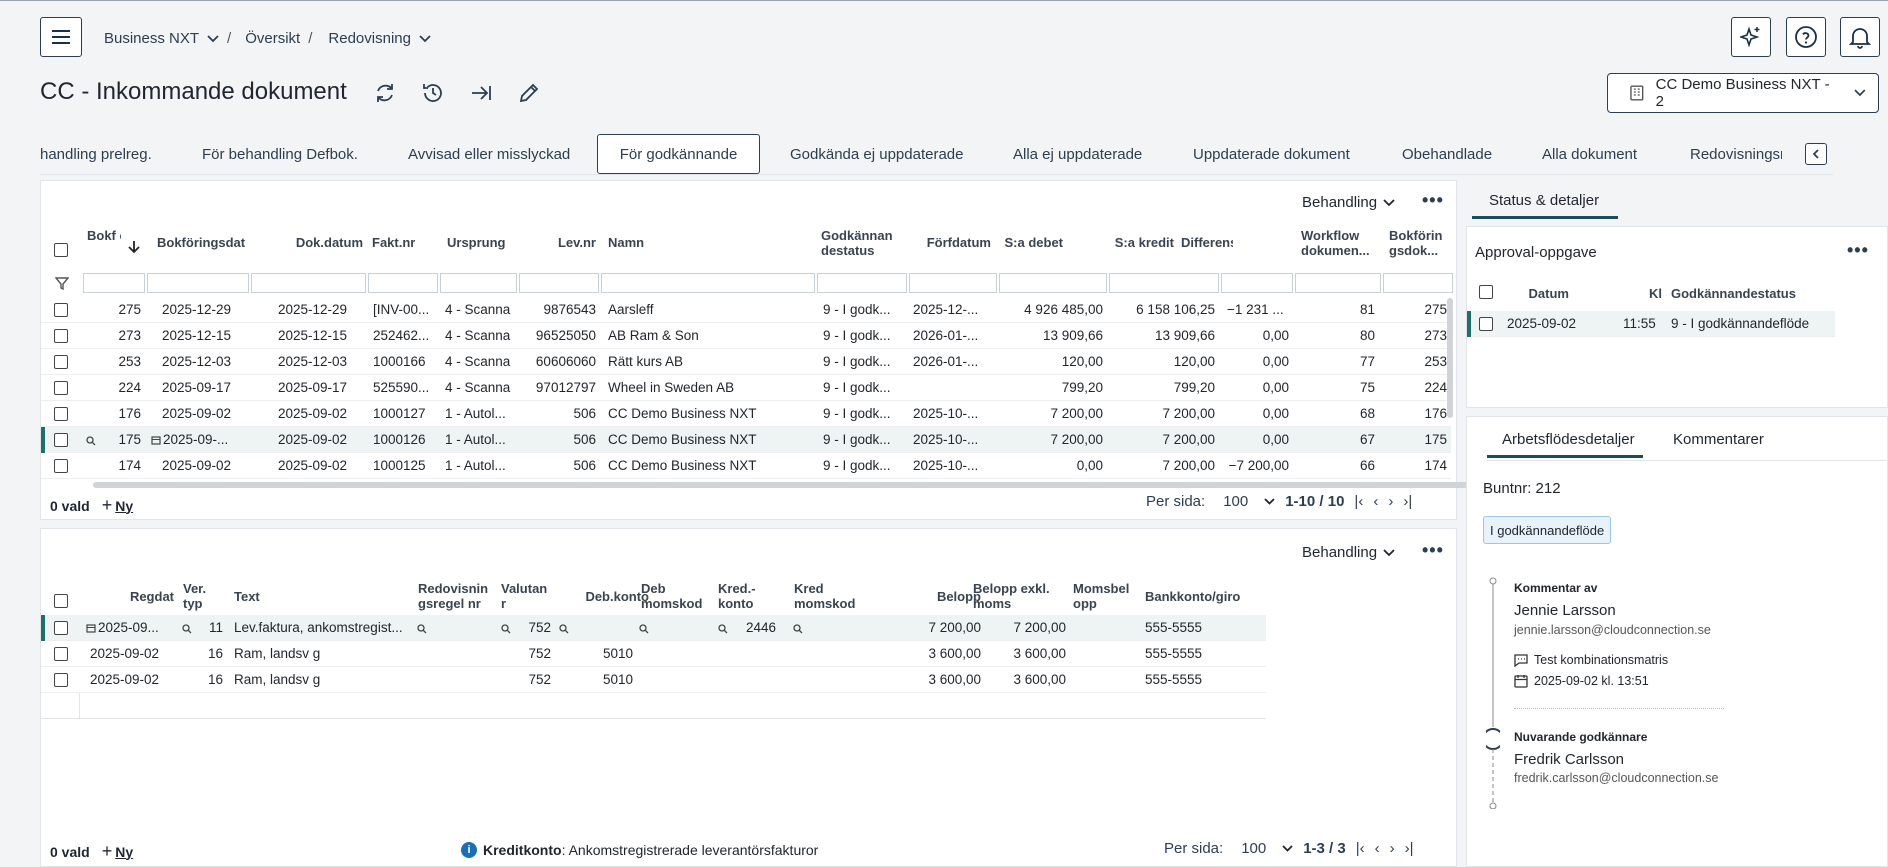 The height and width of the screenshot is (867, 1888). Describe the element at coordinates (617, 596) in the screenshot. I see `col-header: Deb.konto` at that location.